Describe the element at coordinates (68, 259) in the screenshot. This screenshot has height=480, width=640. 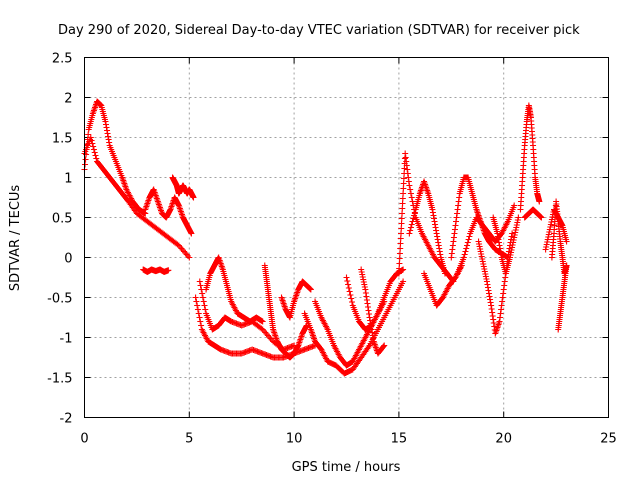
I see `y-tick-label: 0` at that location.